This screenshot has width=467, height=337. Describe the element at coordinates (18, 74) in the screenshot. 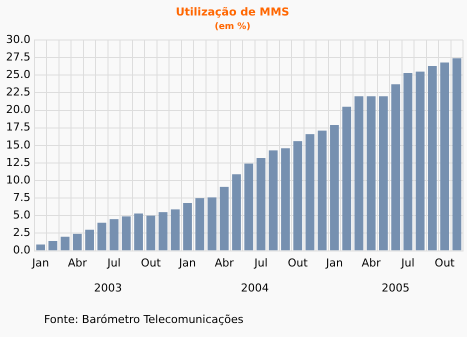

I see `y-tick-label: 25.0` at that location.